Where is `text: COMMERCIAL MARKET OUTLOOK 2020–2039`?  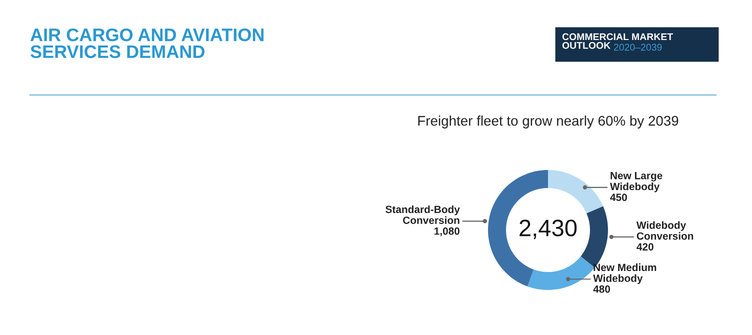 text: COMMERCIAL MARKET OUTLOOK 2020–2039 is located at coordinates (617, 42).